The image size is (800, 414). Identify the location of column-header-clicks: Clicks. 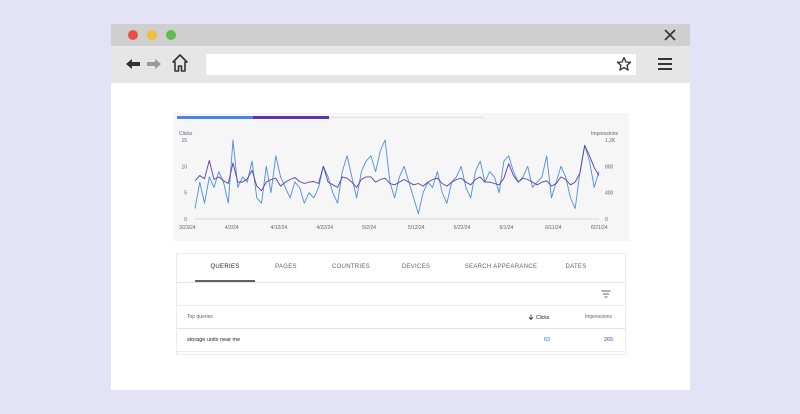
(538, 317).